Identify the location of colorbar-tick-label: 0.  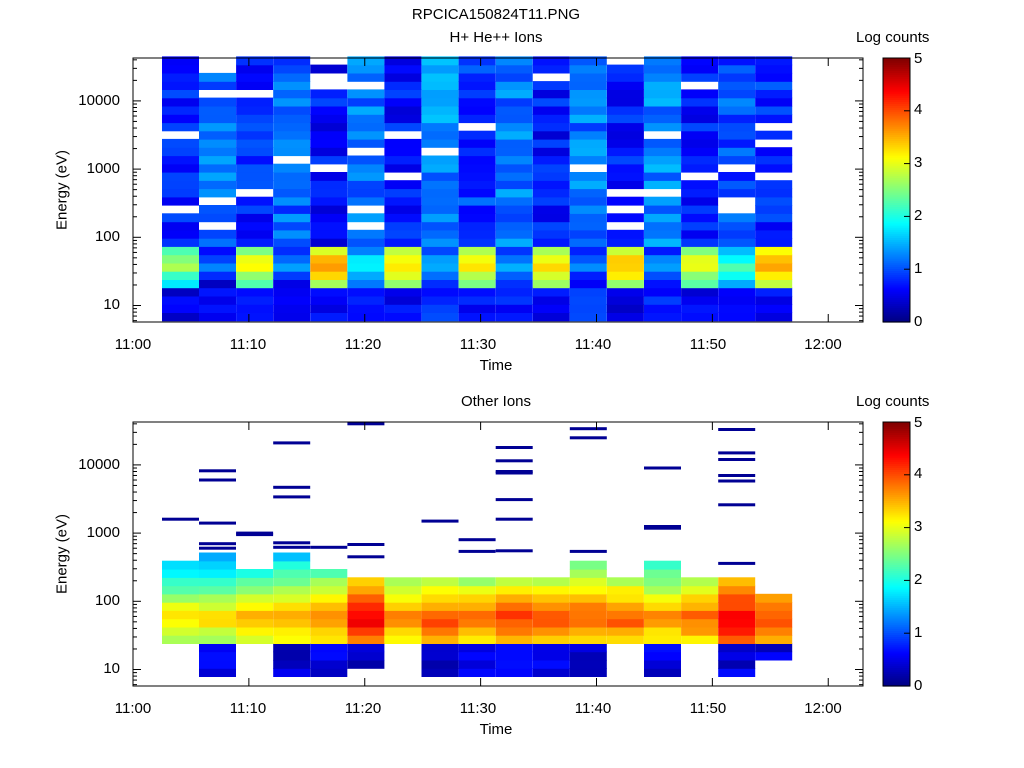
(918, 321).